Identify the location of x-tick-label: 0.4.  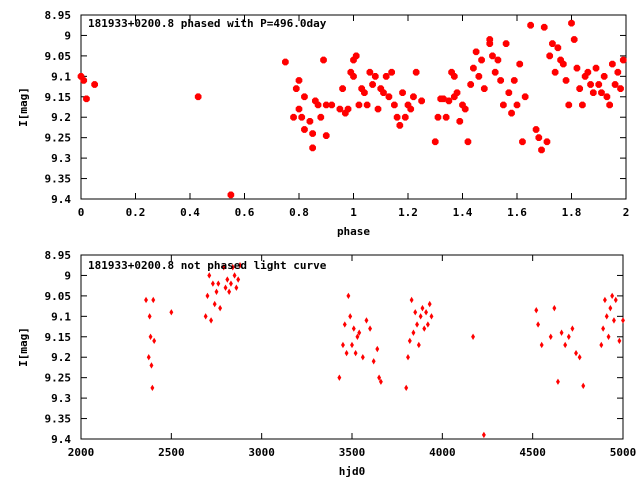
(190, 212).